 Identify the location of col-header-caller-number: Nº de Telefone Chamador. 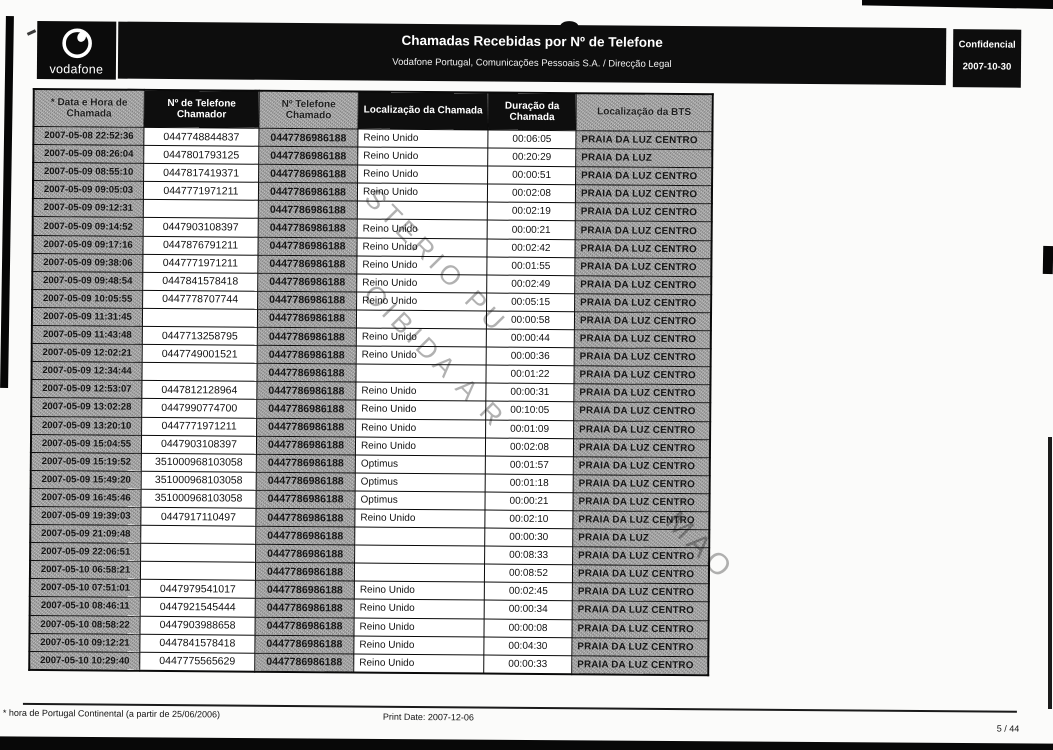
(201, 109).